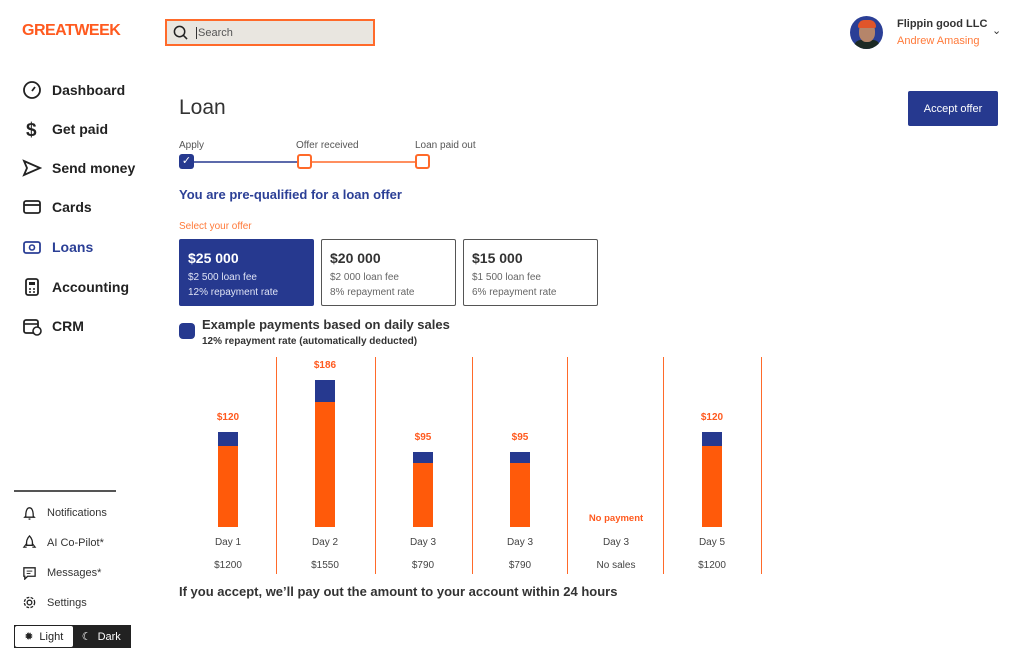 This screenshot has width=1024, height=665. I want to click on step-apply-label: Apply, so click(192, 145).